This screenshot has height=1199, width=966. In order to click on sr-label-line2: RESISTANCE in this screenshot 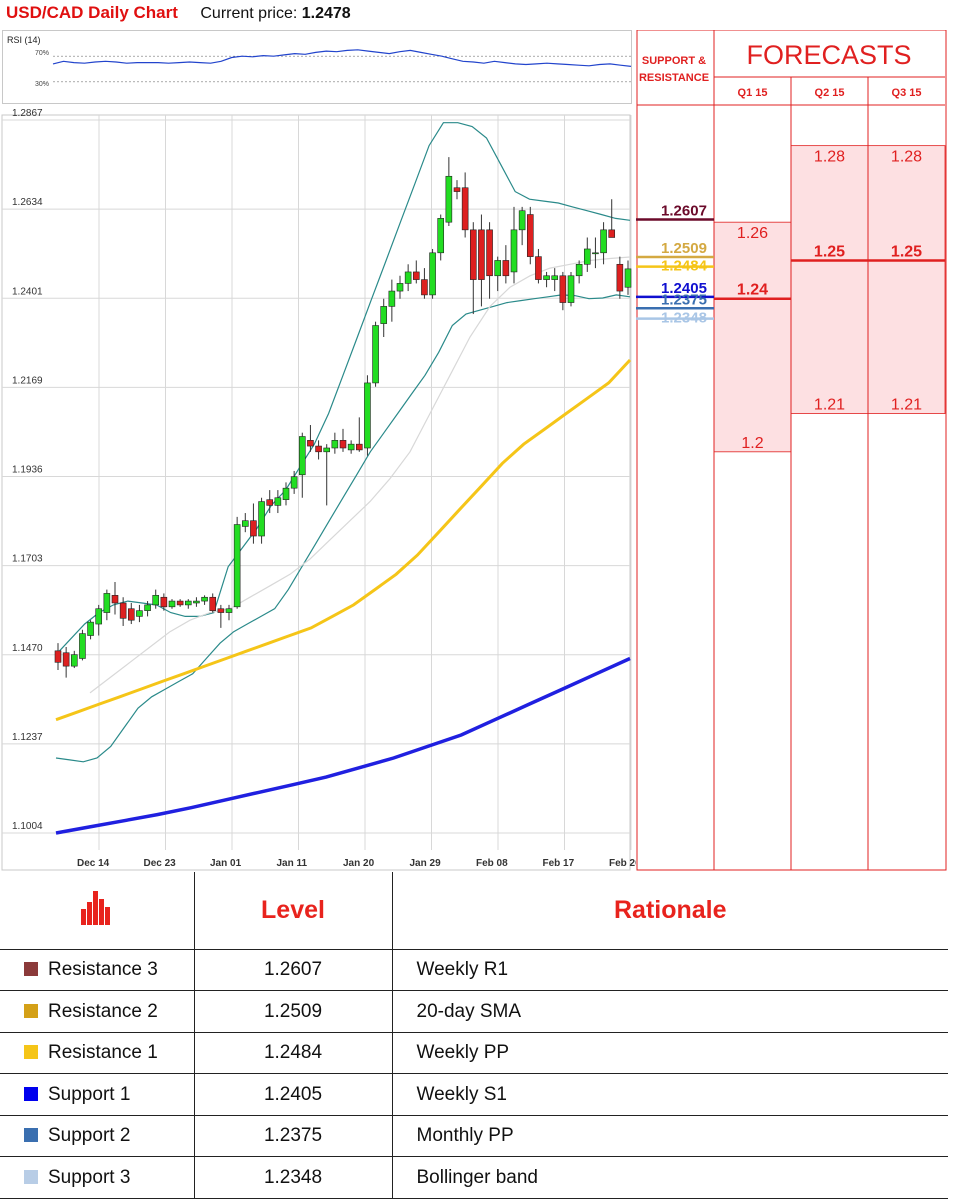, I will do `click(674, 78)`.